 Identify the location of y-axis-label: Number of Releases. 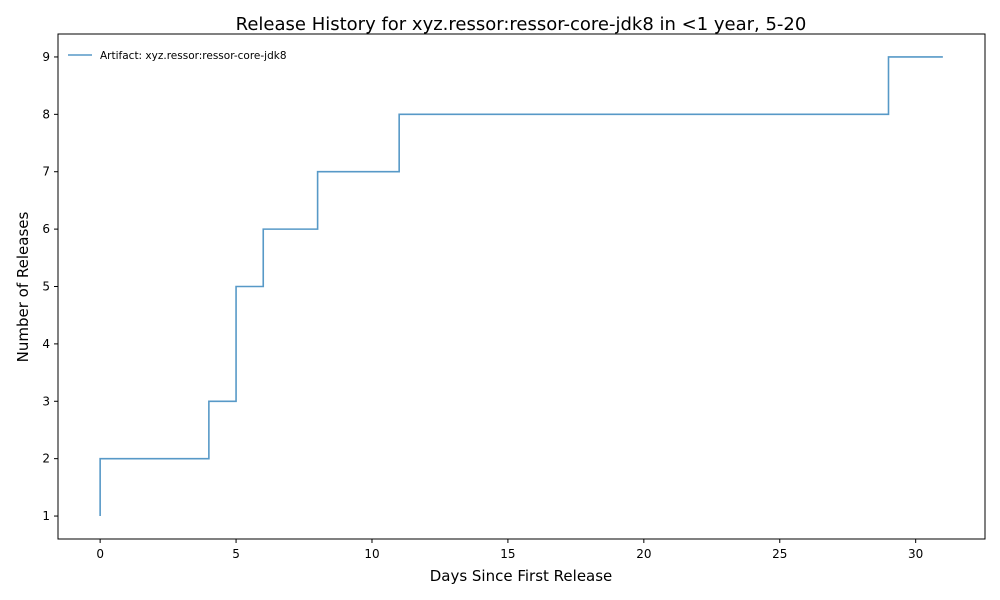
(23, 286).